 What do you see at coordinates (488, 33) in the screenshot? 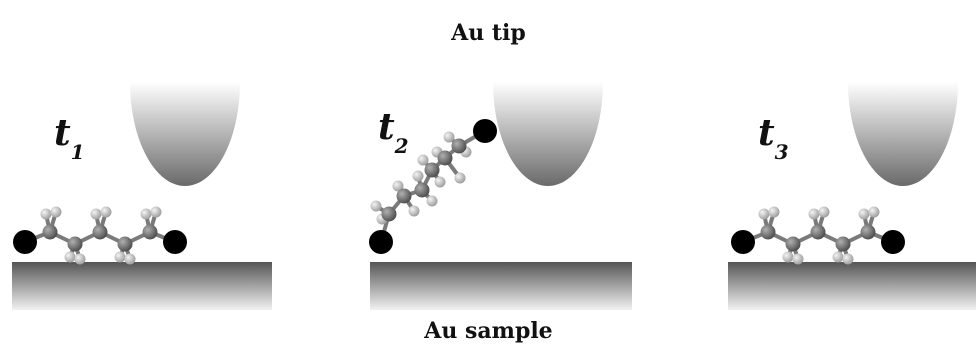
I see `au-tip-label: Au tip` at bounding box center [488, 33].